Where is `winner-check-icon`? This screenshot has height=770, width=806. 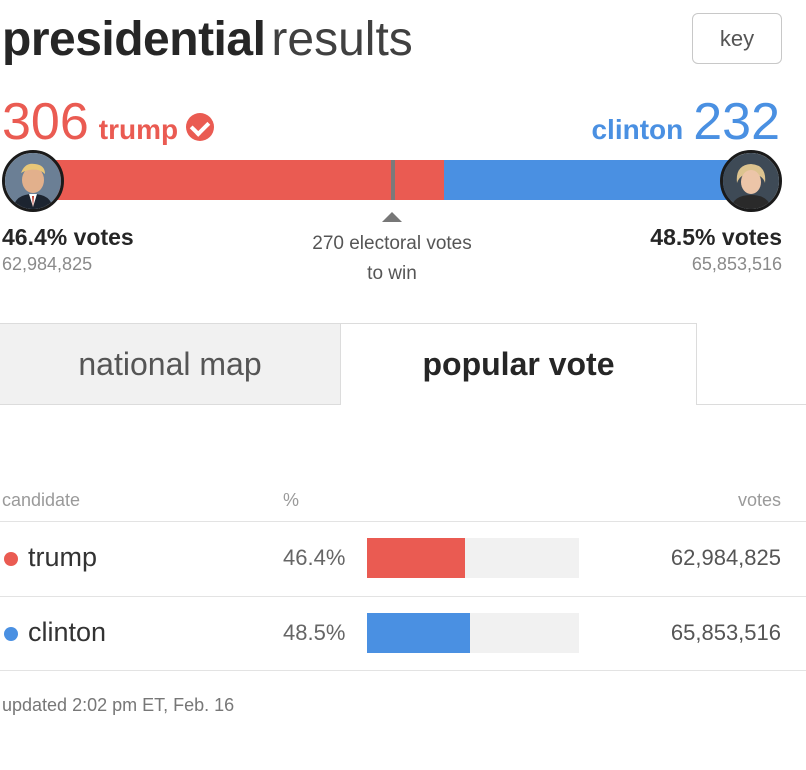
winner-check-icon is located at coordinates (200, 127).